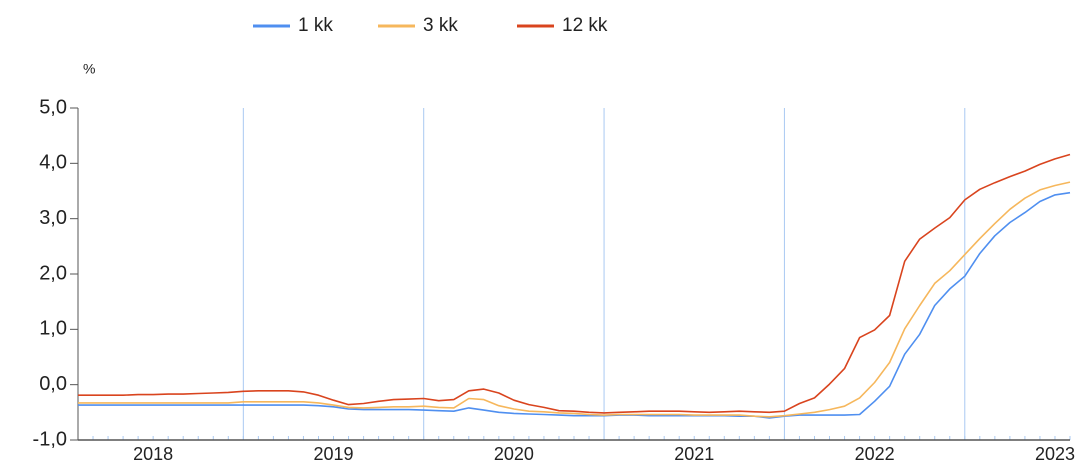 The height and width of the screenshot is (464, 1077). Describe the element at coordinates (585, 25) in the screenshot. I see `legend-label: 12 kk` at that location.